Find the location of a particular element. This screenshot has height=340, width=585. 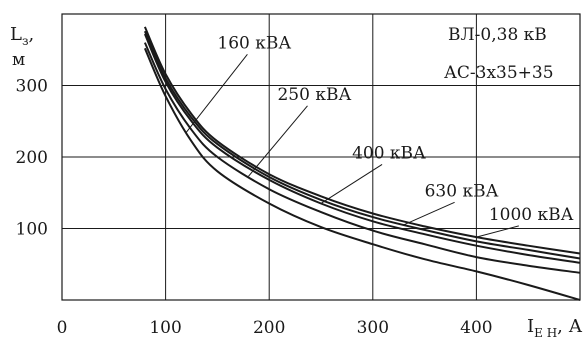

x-tick-label: 400 is located at coordinates (476, 328).